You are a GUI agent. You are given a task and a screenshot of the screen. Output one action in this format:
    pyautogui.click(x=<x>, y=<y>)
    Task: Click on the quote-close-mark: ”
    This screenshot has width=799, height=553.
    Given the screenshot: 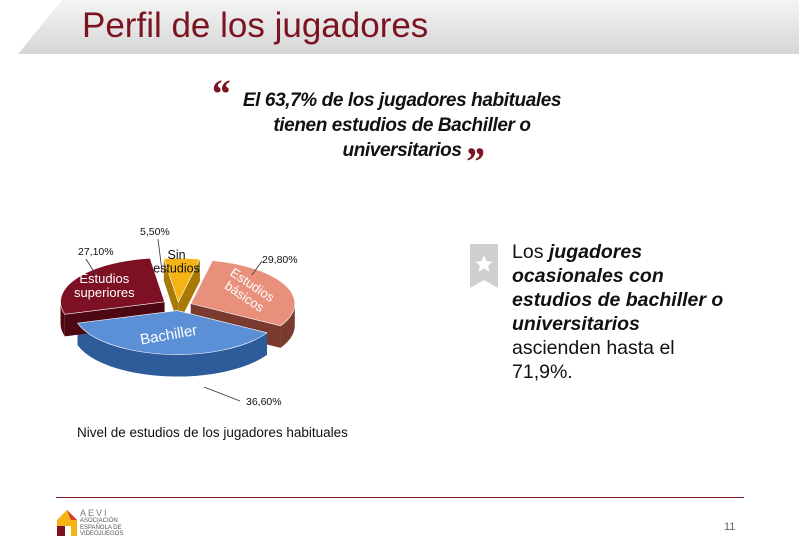 What is the action you would take?
    pyautogui.click(x=474, y=161)
    